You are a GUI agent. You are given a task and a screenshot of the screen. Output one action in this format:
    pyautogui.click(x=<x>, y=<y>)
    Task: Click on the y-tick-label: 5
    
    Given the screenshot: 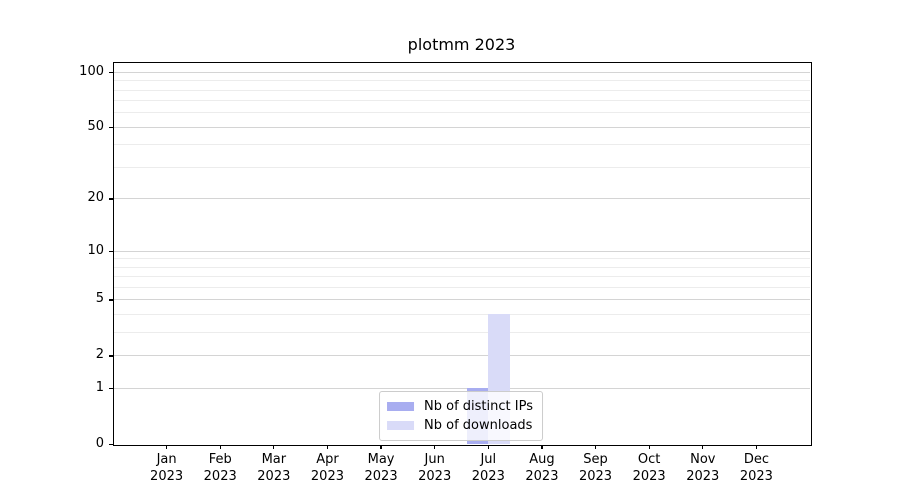 What is the action you would take?
    pyautogui.click(x=99, y=299)
    